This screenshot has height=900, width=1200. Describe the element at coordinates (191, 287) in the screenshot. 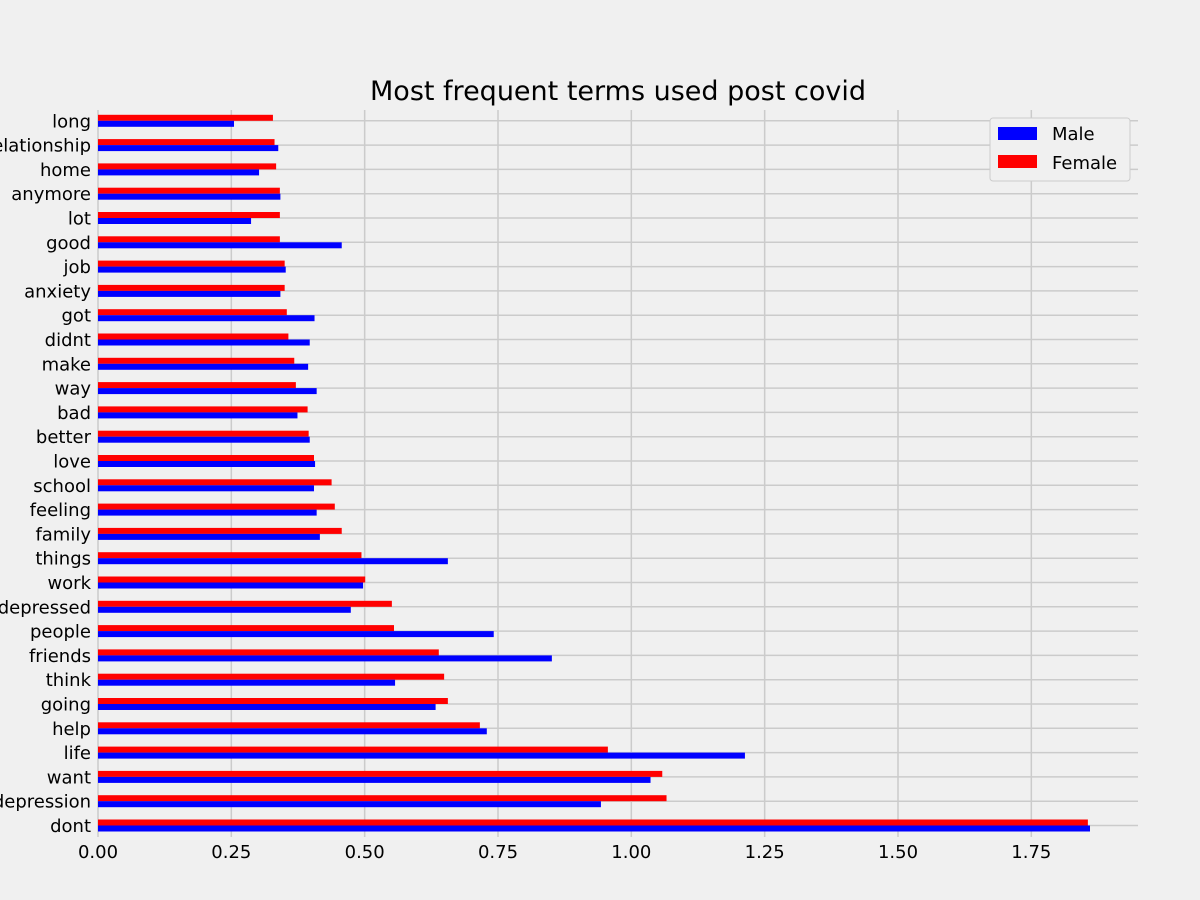

I see `bar-female-anxiety` at that location.